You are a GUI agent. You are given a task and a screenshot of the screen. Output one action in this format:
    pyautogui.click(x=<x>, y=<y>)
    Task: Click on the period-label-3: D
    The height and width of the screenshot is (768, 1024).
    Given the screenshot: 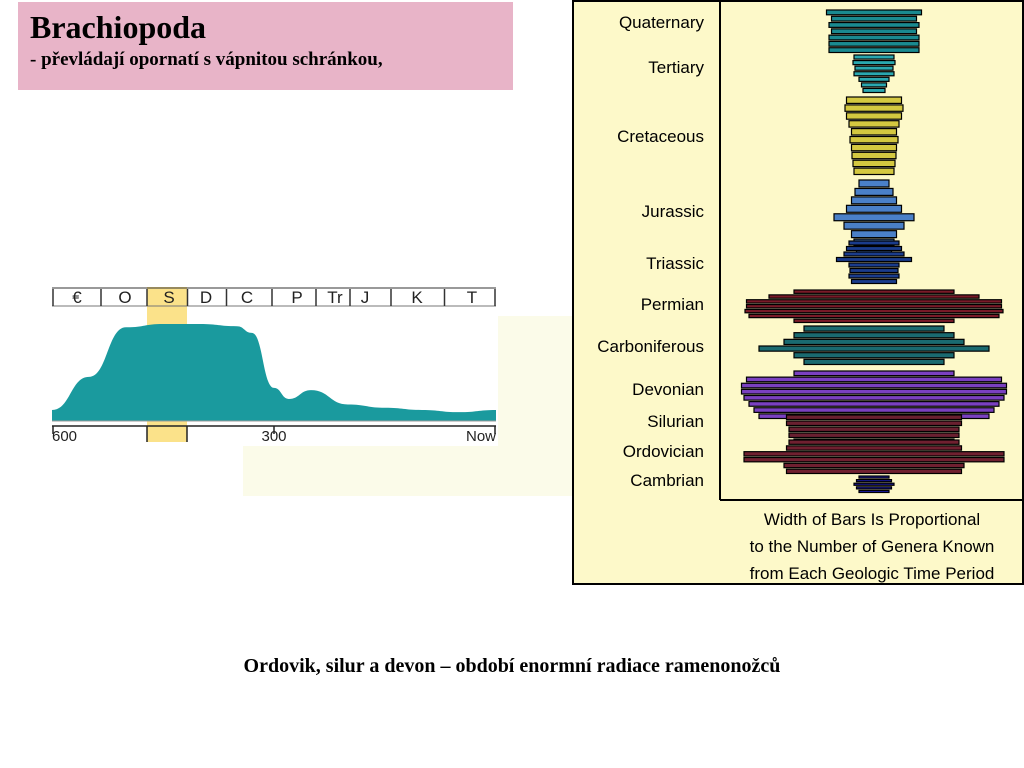 What is the action you would take?
    pyautogui.click(x=206, y=297)
    